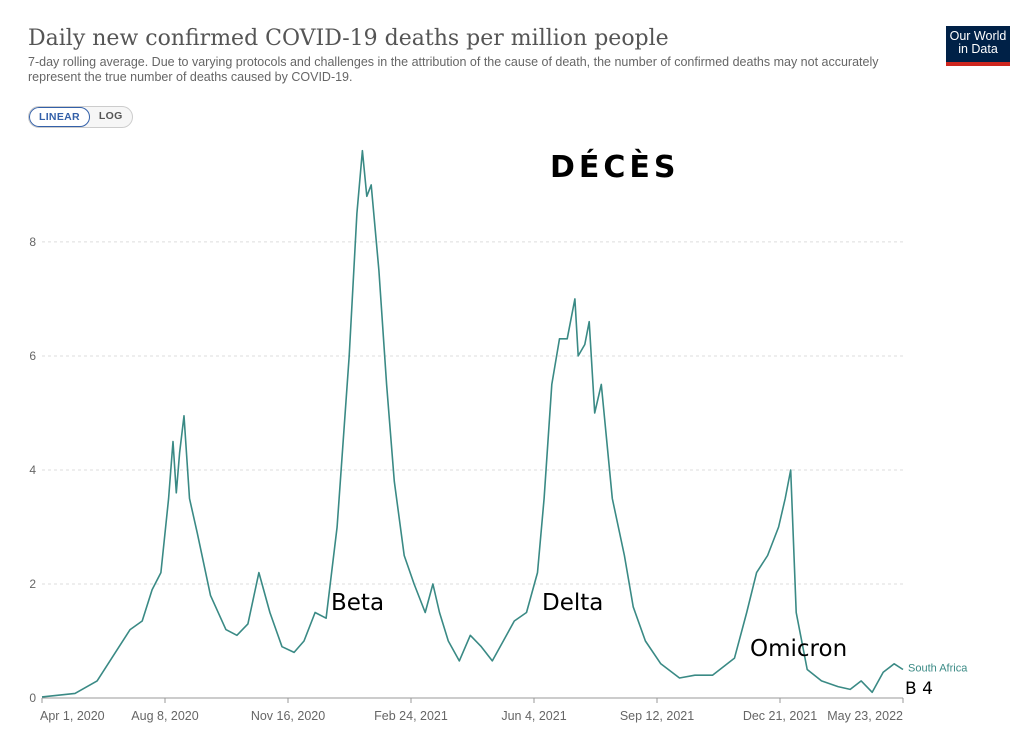  What do you see at coordinates (59, 117) in the screenshot?
I see `linear-scale-button: LINEAR` at bounding box center [59, 117].